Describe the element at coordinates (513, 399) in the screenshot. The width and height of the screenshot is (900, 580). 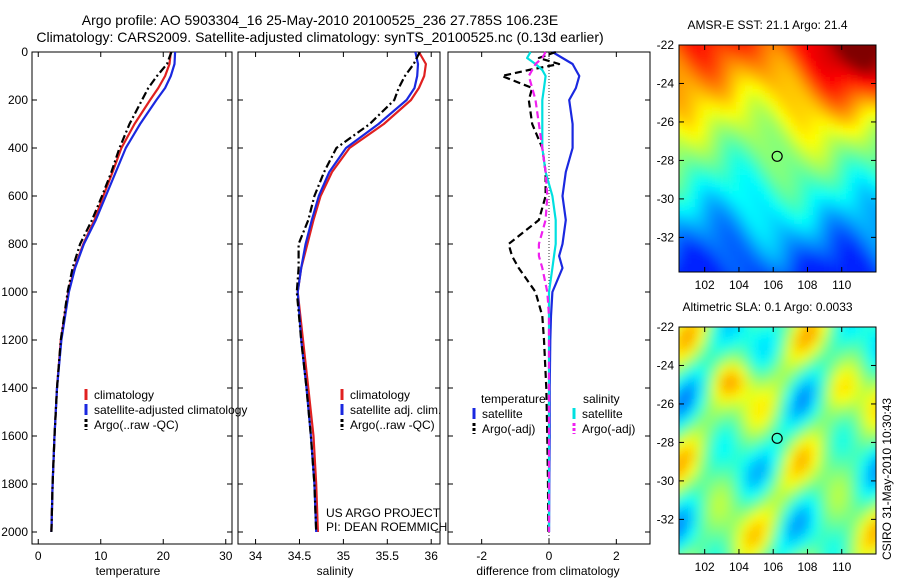
I see `legend-header-temperature: temperature` at that location.